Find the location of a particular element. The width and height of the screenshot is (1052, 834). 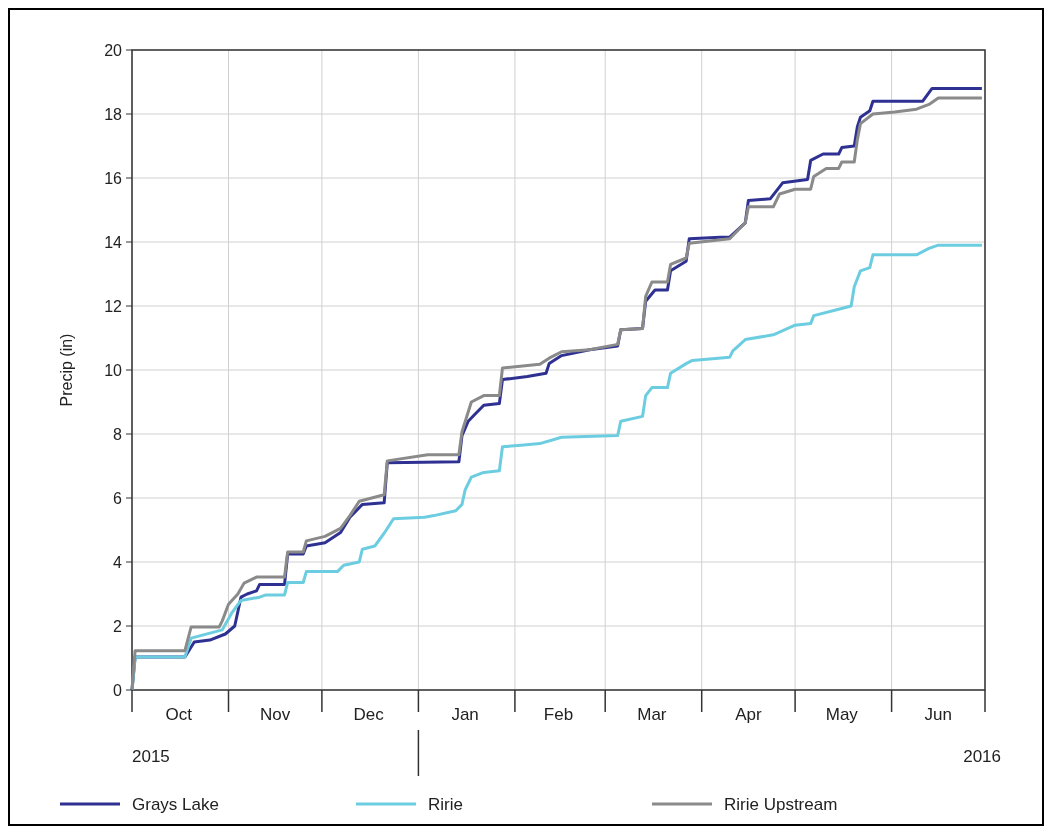

legend-label: Ririe is located at coordinates (445, 804).